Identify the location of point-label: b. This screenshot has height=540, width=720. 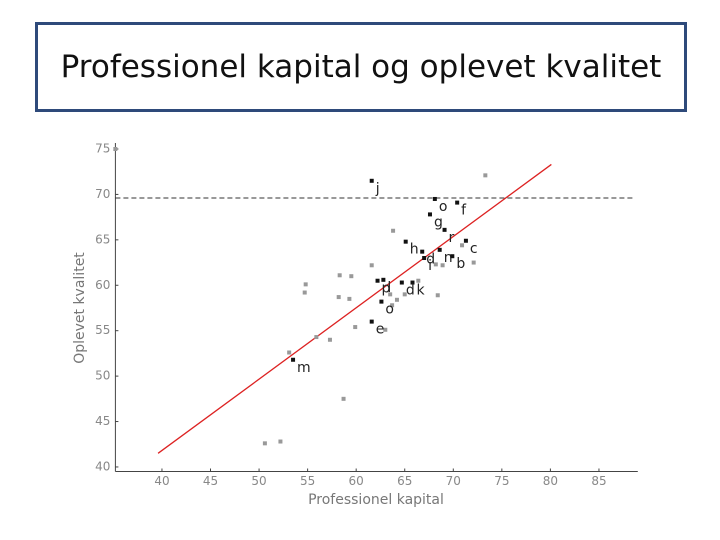
(460, 264).